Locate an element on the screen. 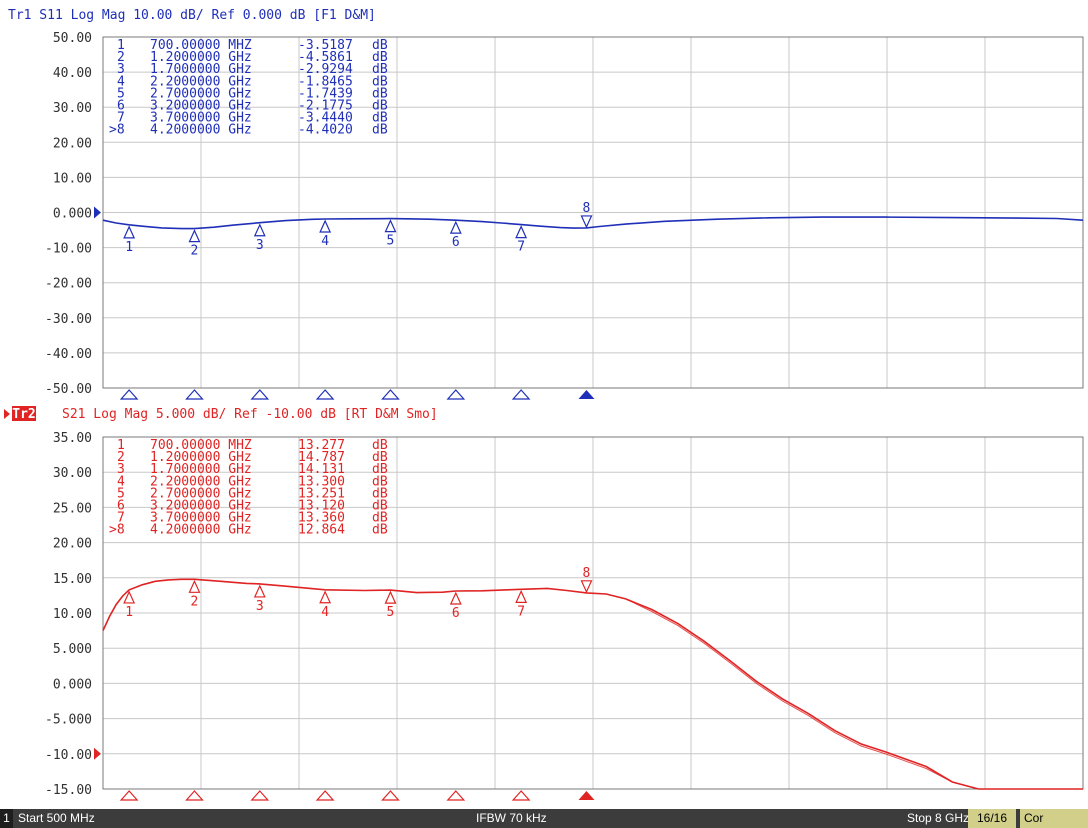 The image size is (1088, 828). start-frequency: Start 500 MHz is located at coordinates (56, 818).